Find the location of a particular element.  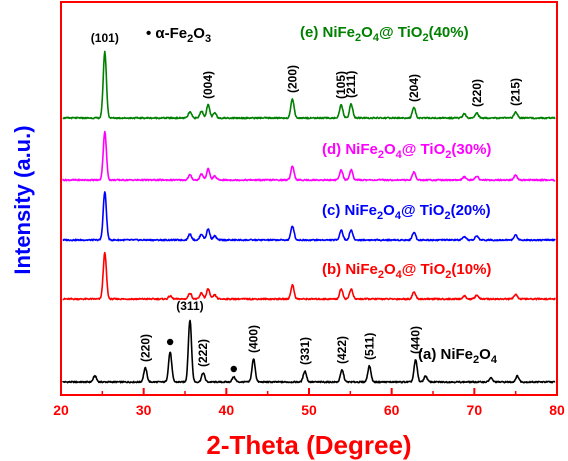

y-axis-title: Intensity (a.u.) is located at coordinates (22, 199).